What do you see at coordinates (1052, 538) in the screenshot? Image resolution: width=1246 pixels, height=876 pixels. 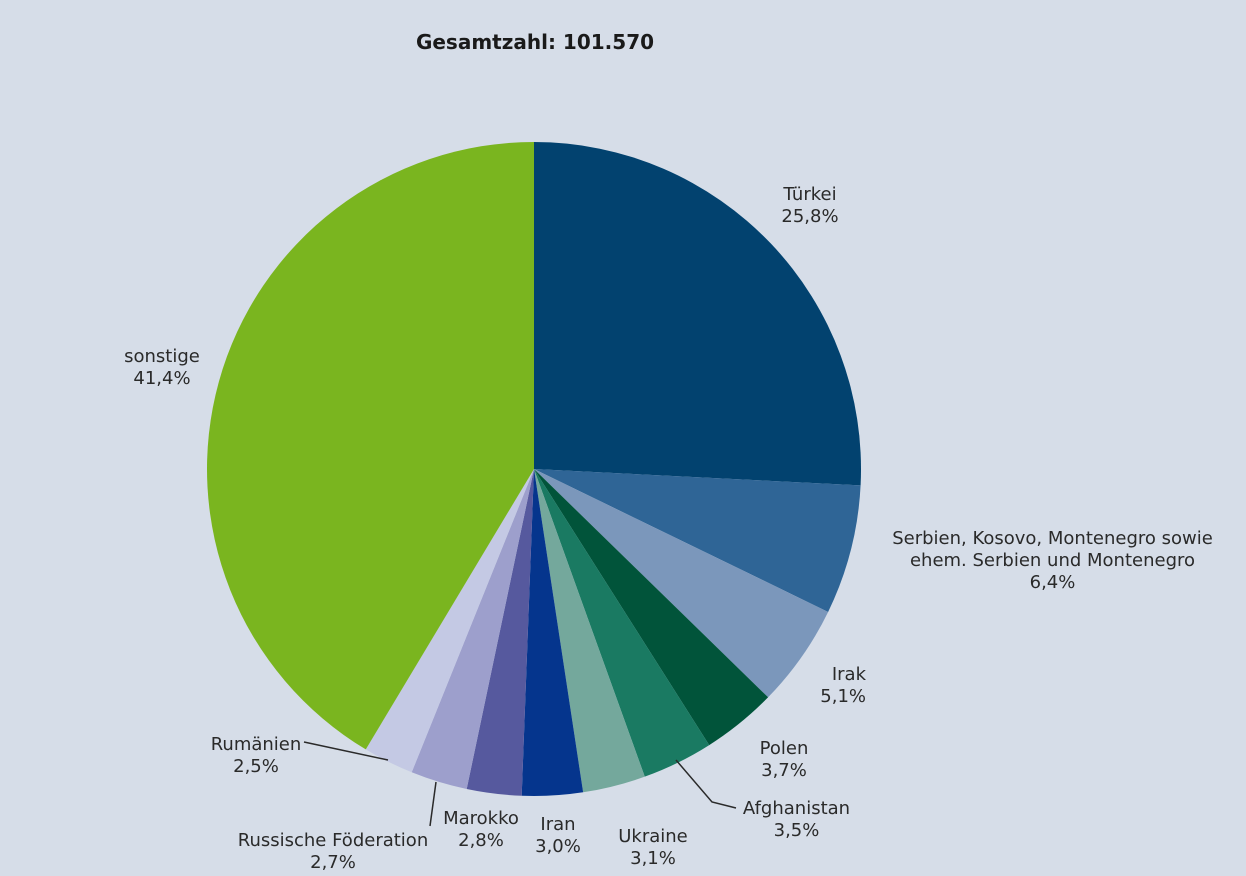 I see `slice-name-line-1: Serbien, Kosovo, Montenegro sowie` at bounding box center [1052, 538].